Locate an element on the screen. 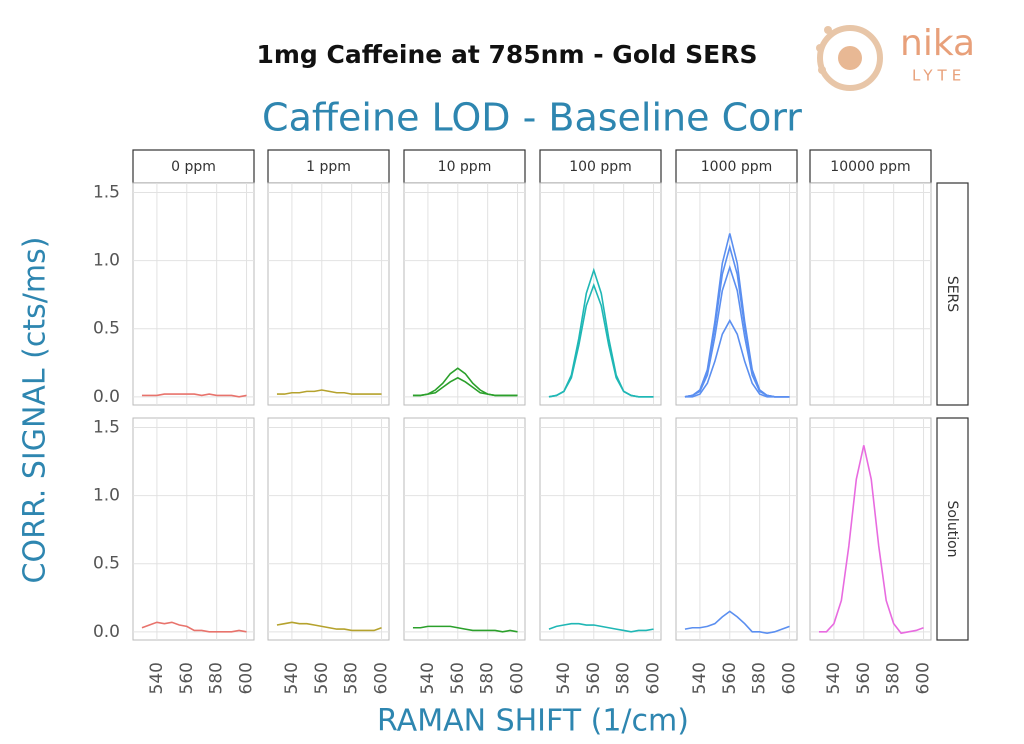 This screenshot has width=1024, height=744. row-label: SERS is located at coordinates (952, 294).